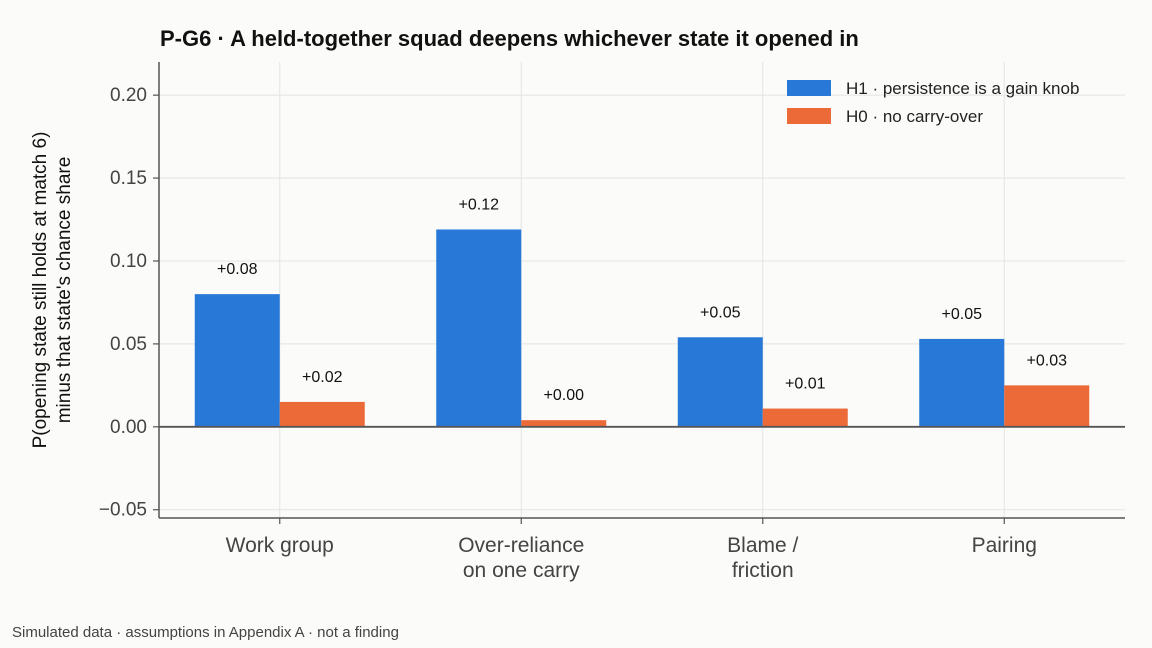 This screenshot has width=1152, height=648. What do you see at coordinates (564, 395) in the screenshot?
I see `bar-value-label: +0.00` at bounding box center [564, 395].